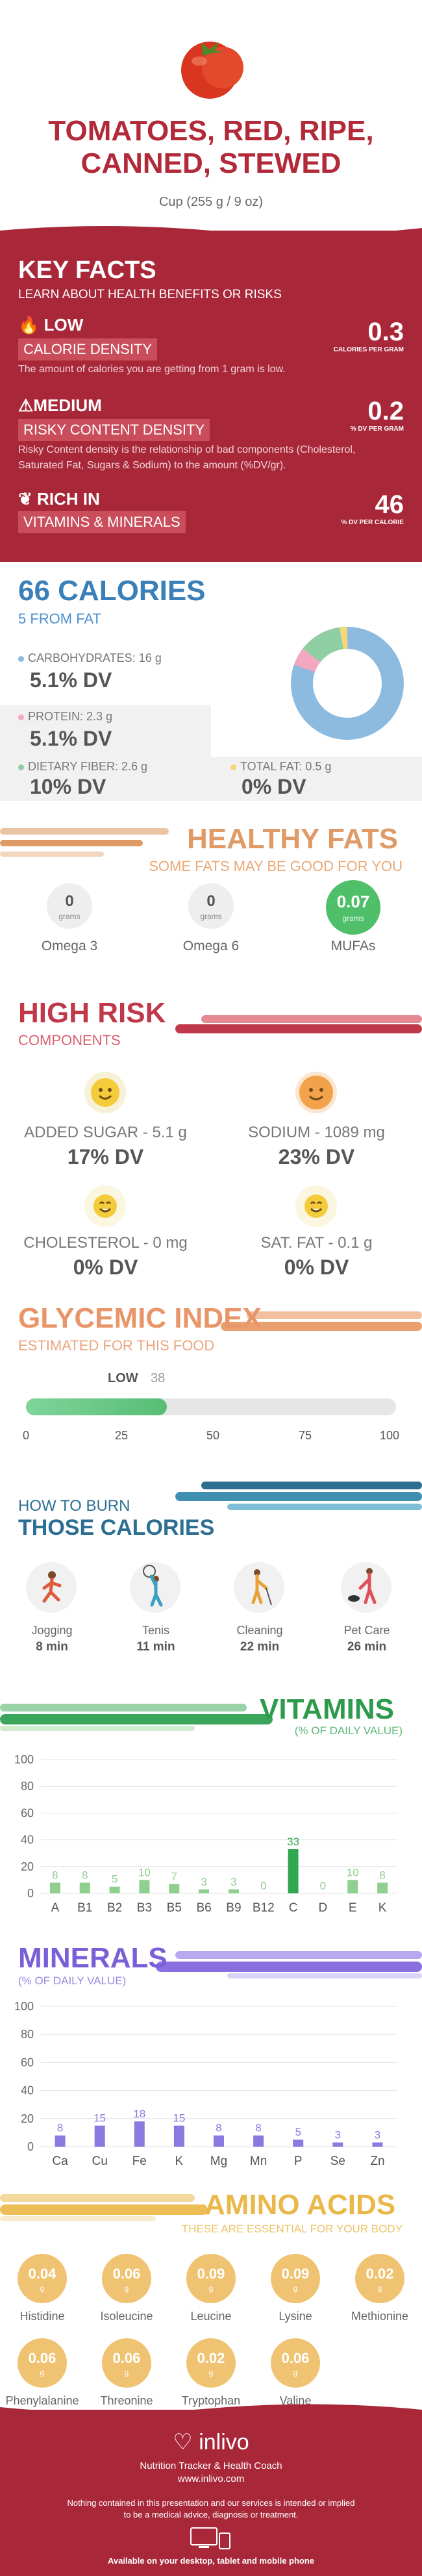  Describe the element at coordinates (234, 1908) in the screenshot. I see `x-tick-label: B9` at that location.